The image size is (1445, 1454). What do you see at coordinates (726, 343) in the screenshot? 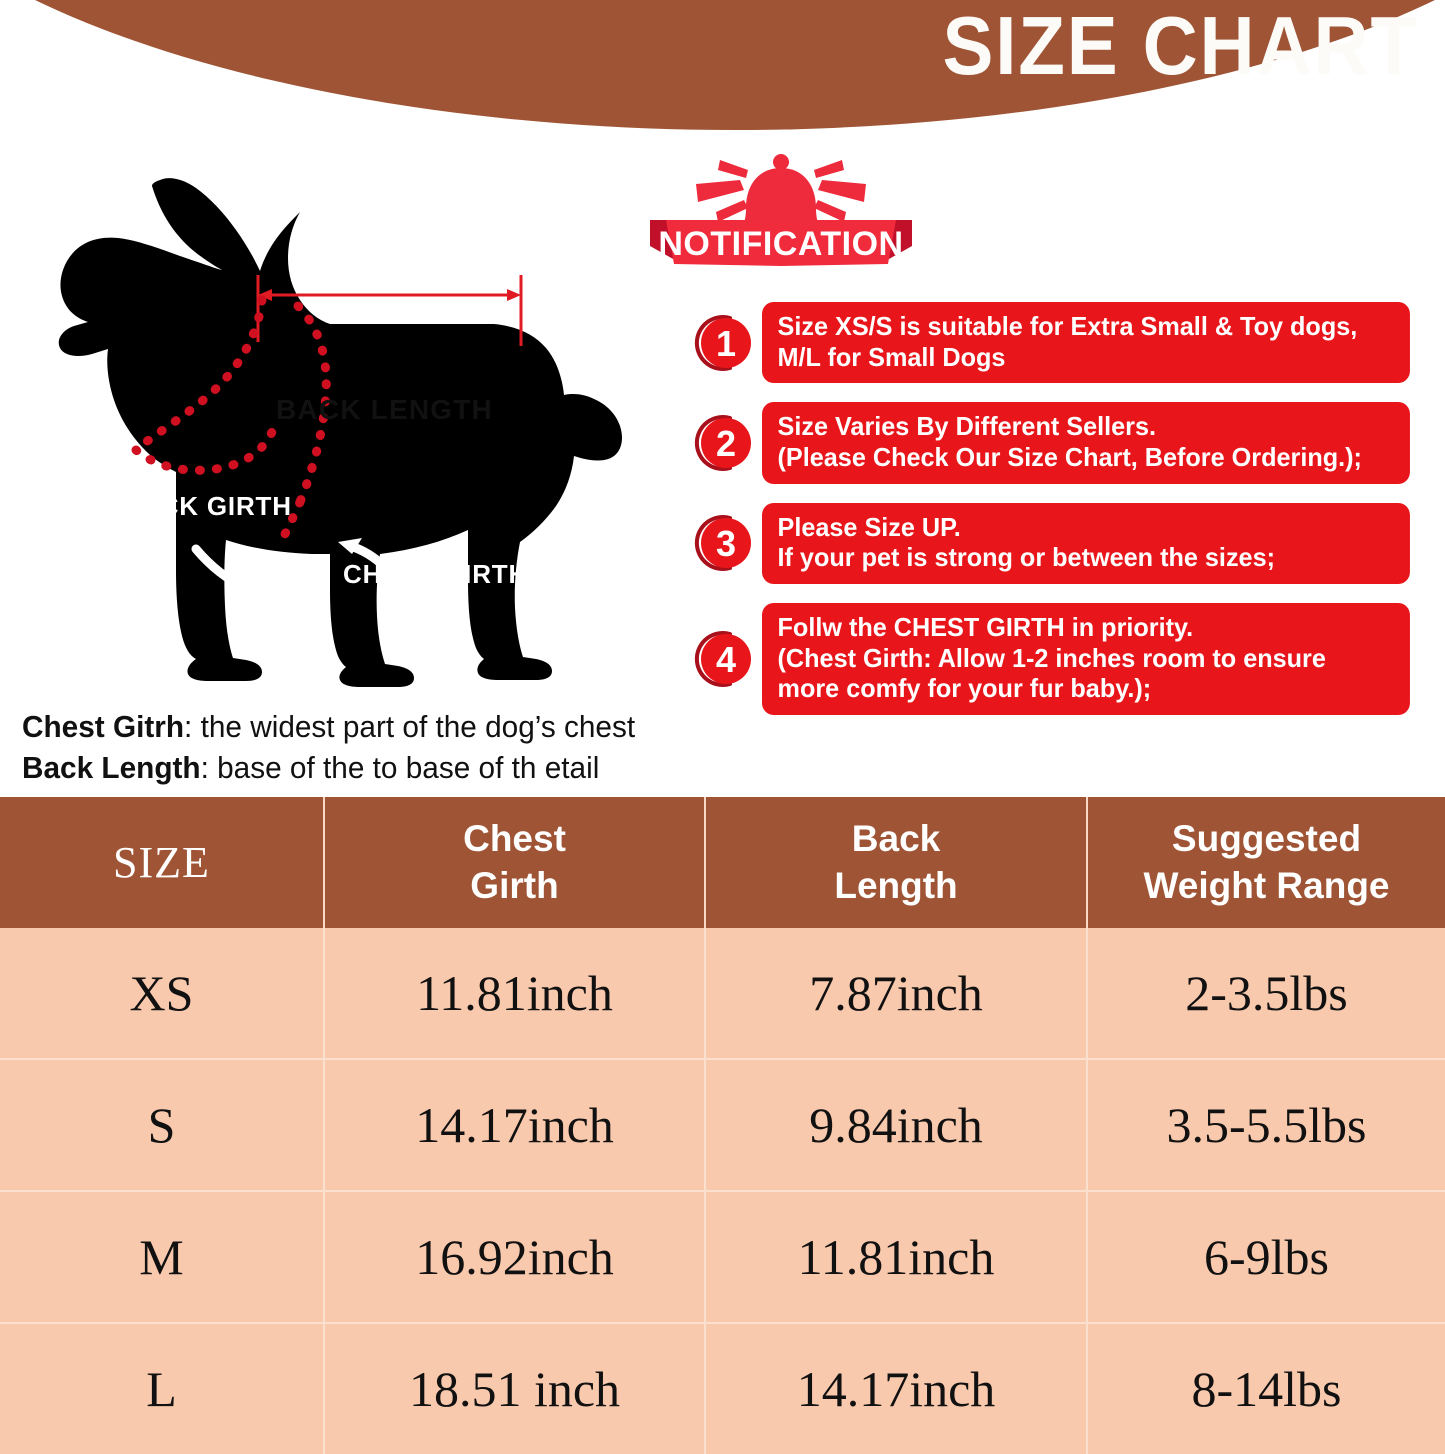
I see `svg-text: 1` at bounding box center [726, 343].